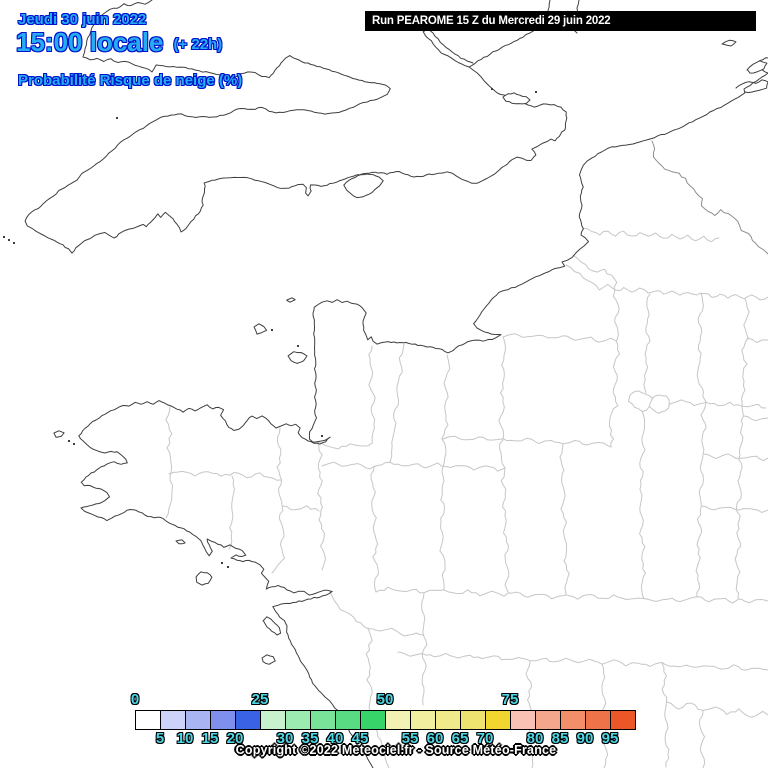  I want to click on legend-tick-label: 70, so click(485, 738).